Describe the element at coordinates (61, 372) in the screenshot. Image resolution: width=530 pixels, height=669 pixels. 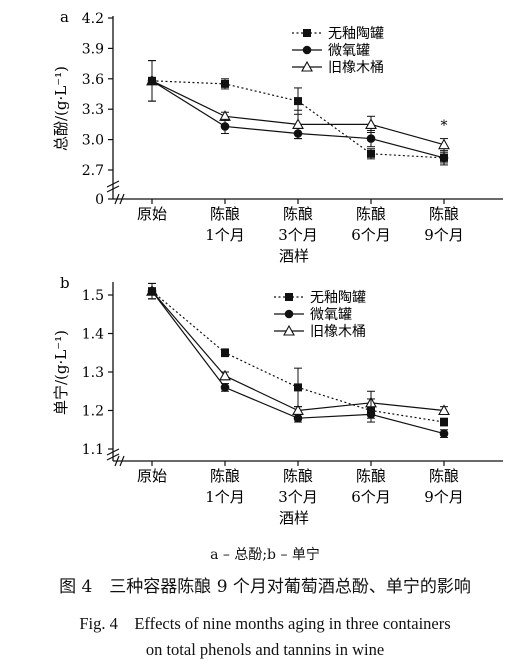
I see `y-axis-label: 单宁/(g·L⁻¹)` at that location.